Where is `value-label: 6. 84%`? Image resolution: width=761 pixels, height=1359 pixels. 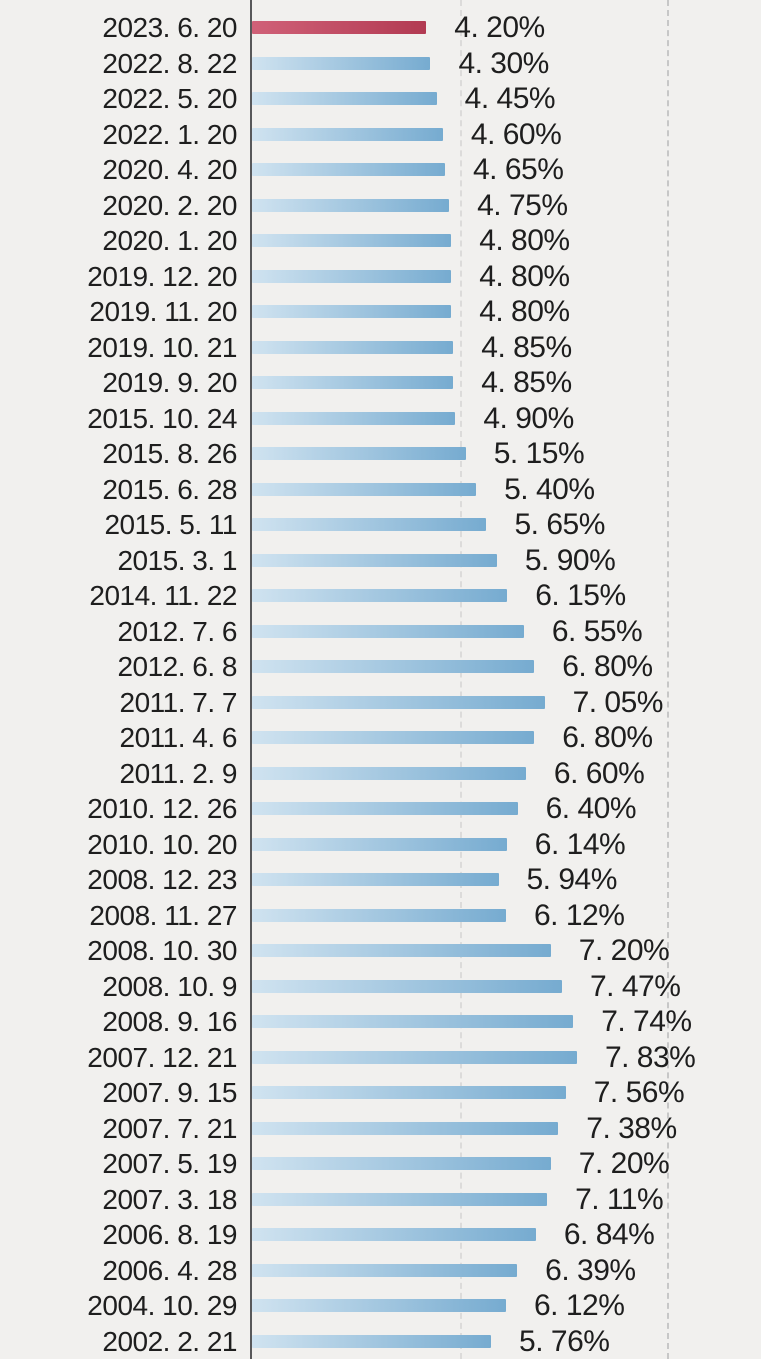
value-label: 6. 84% is located at coordinates (609, 1234).